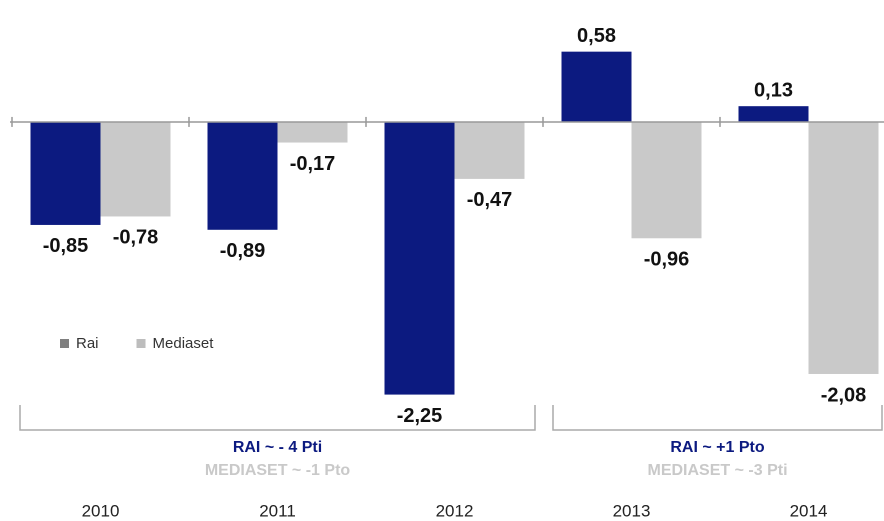  What do you see at coordinates (277, 510) in the screenshot?
I see `x-tick-label: 2011` at bounding box center [277, 510].